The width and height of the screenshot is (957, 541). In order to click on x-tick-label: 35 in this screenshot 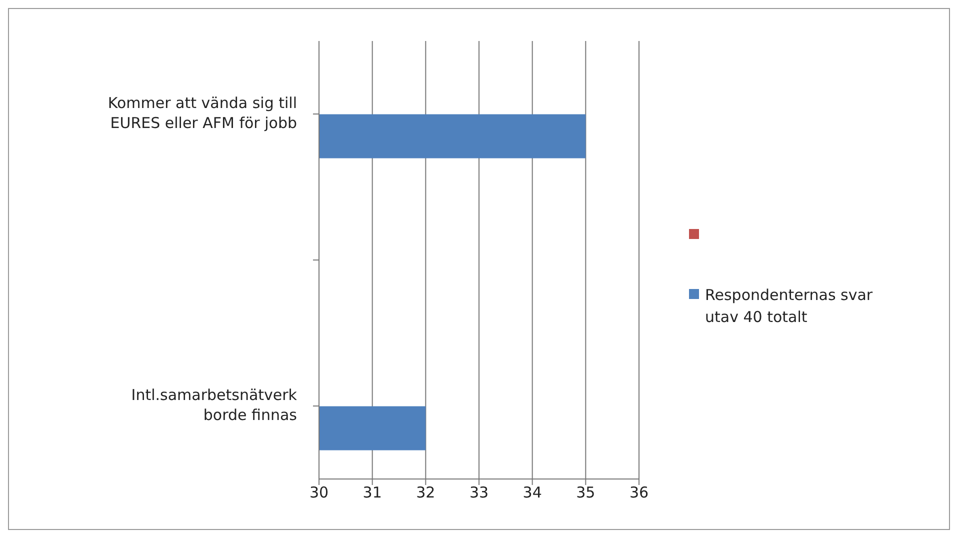, I will do `click(586, 493)`.